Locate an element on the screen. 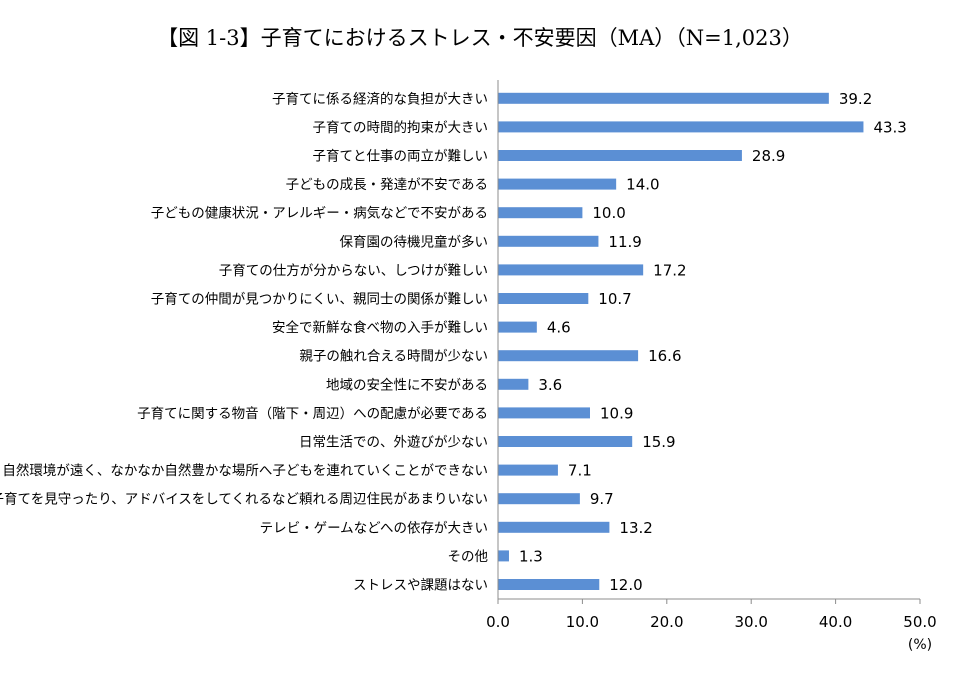 This screenshot has width=960, height=673. category-label: 保育園の待機児童が多い is located at coordinates (414, 241).